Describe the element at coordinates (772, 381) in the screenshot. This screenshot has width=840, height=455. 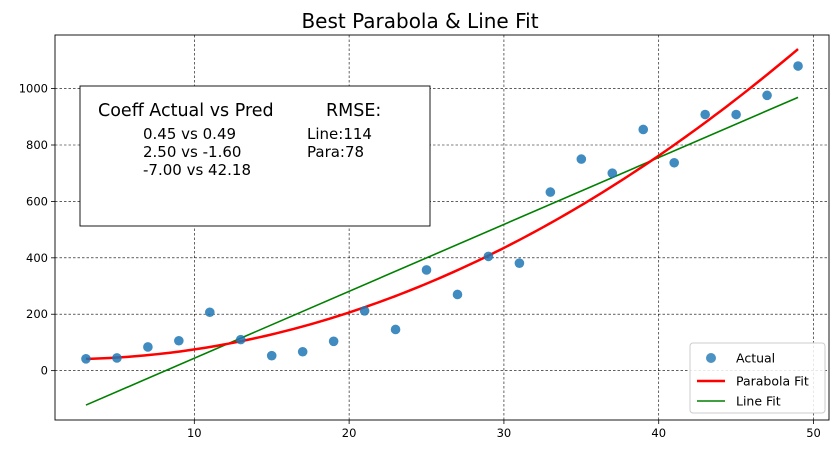
I see `legend-label-parabola: Parabola Fit` at that location.